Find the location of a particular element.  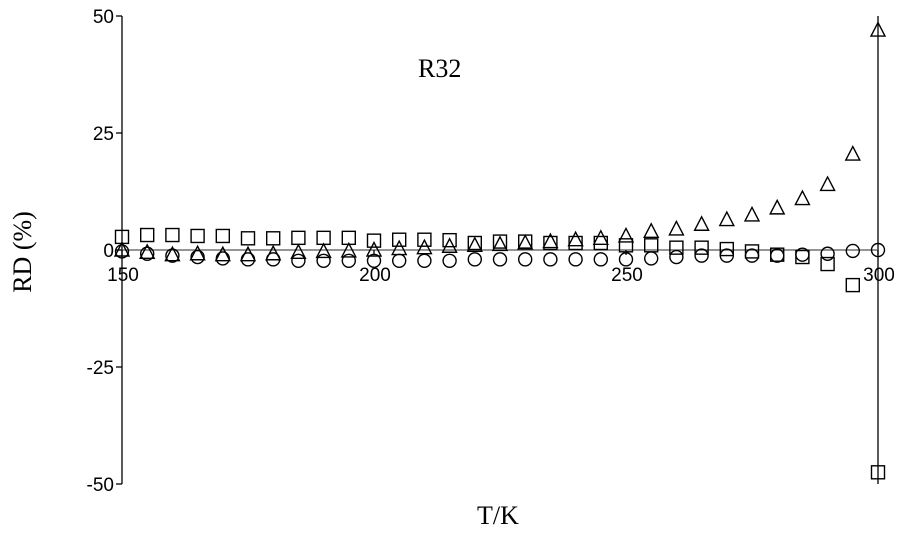

x-tick-label: 200 is located at coordinates (375, 275).